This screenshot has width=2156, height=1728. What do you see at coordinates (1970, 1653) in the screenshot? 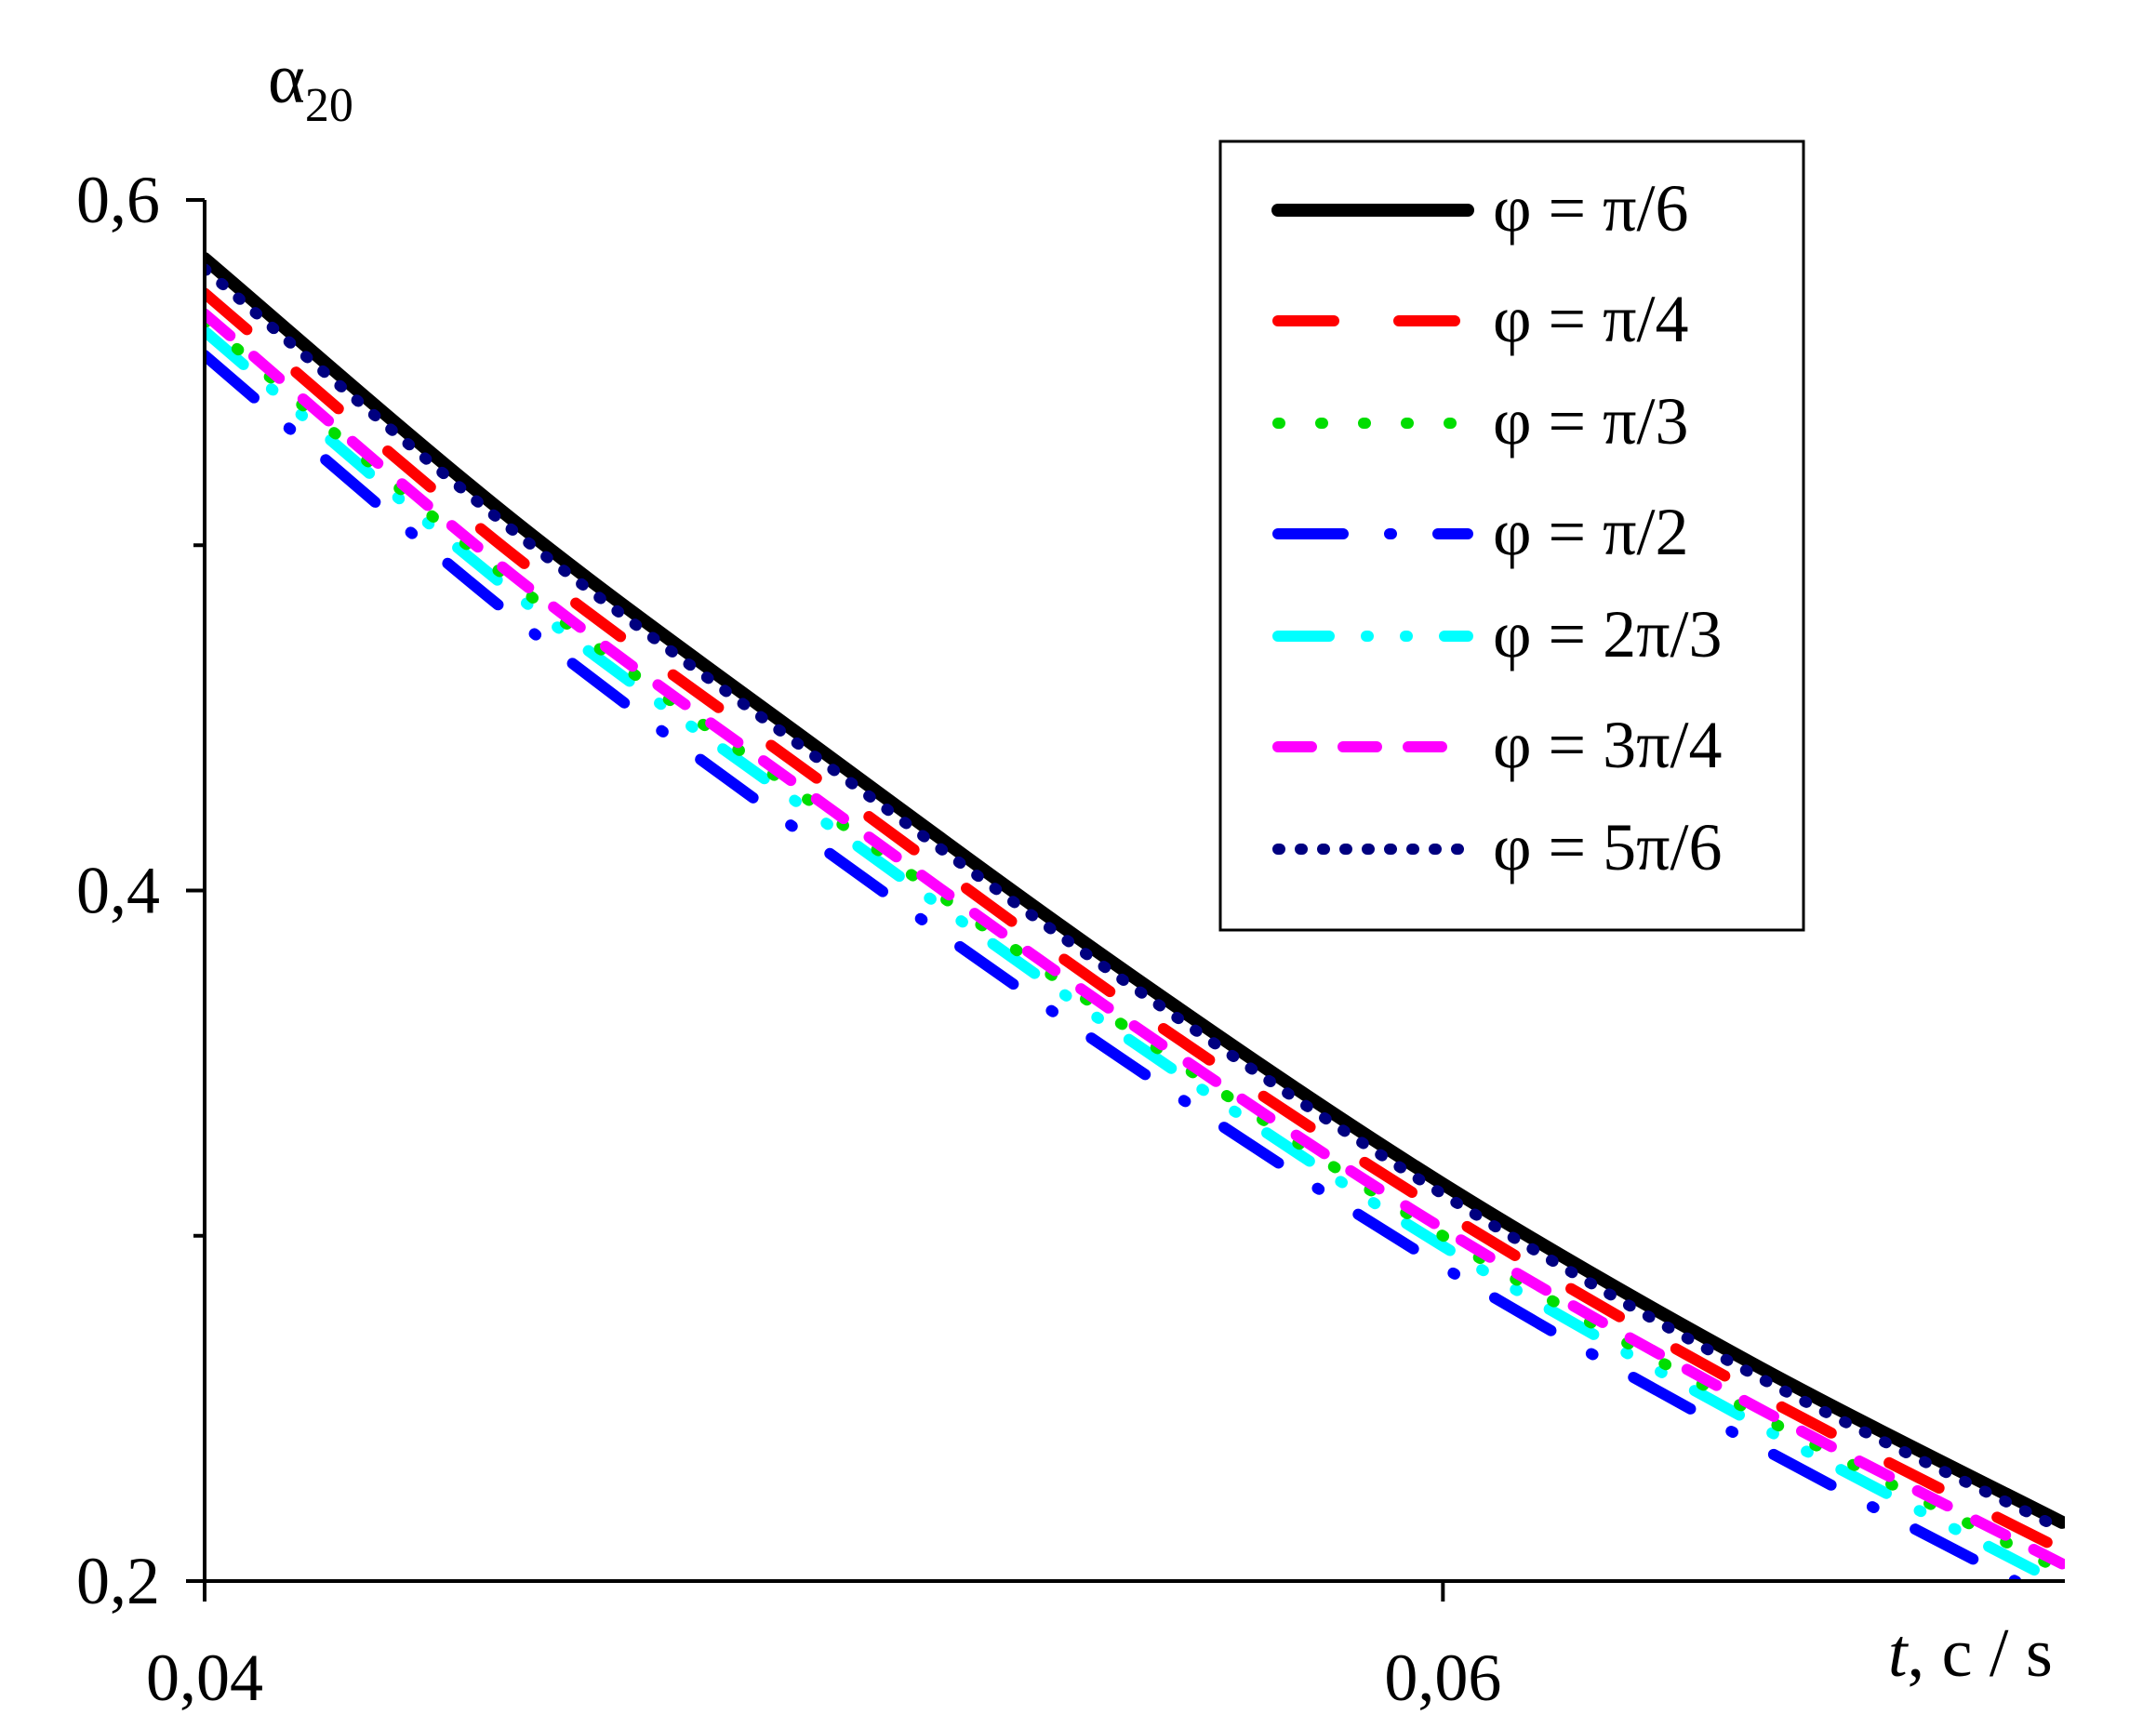
I see `x-axis-label: t, c / s` at bounding box center [1970, 1653].